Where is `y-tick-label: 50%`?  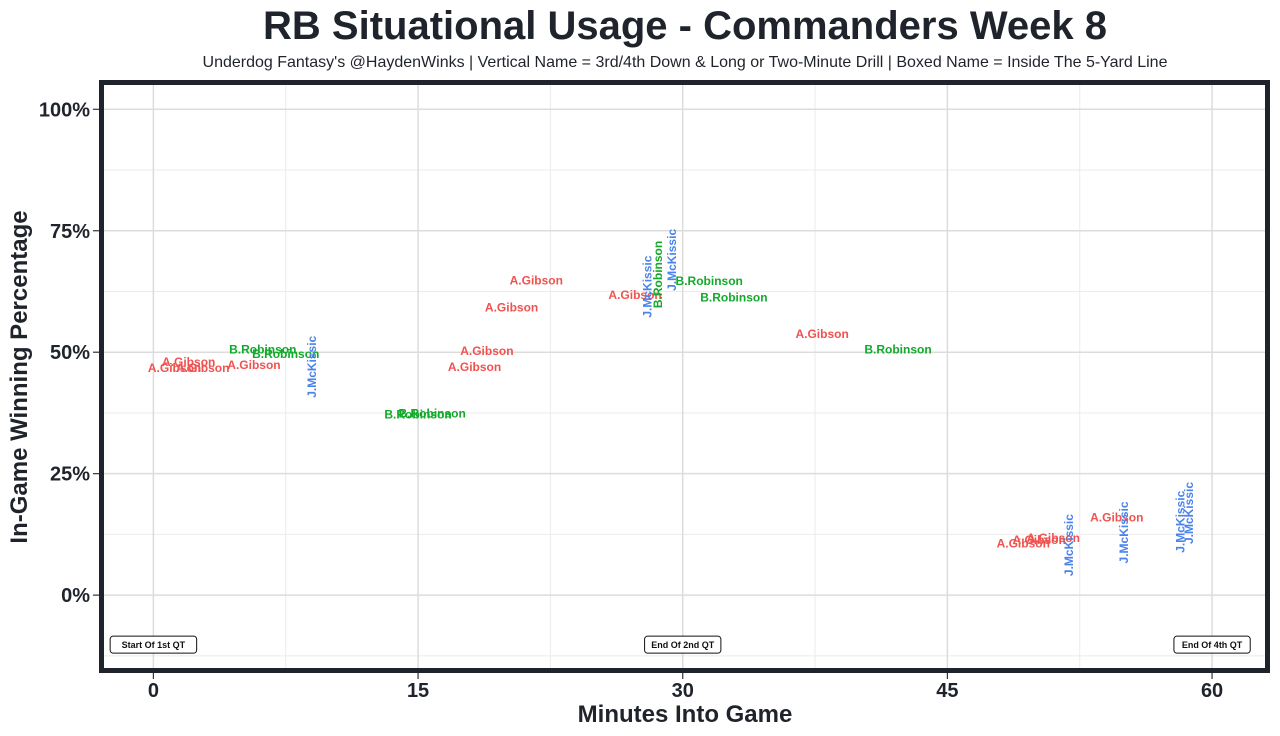
y-tick-label: 50% is located at coordinates (70, 353).